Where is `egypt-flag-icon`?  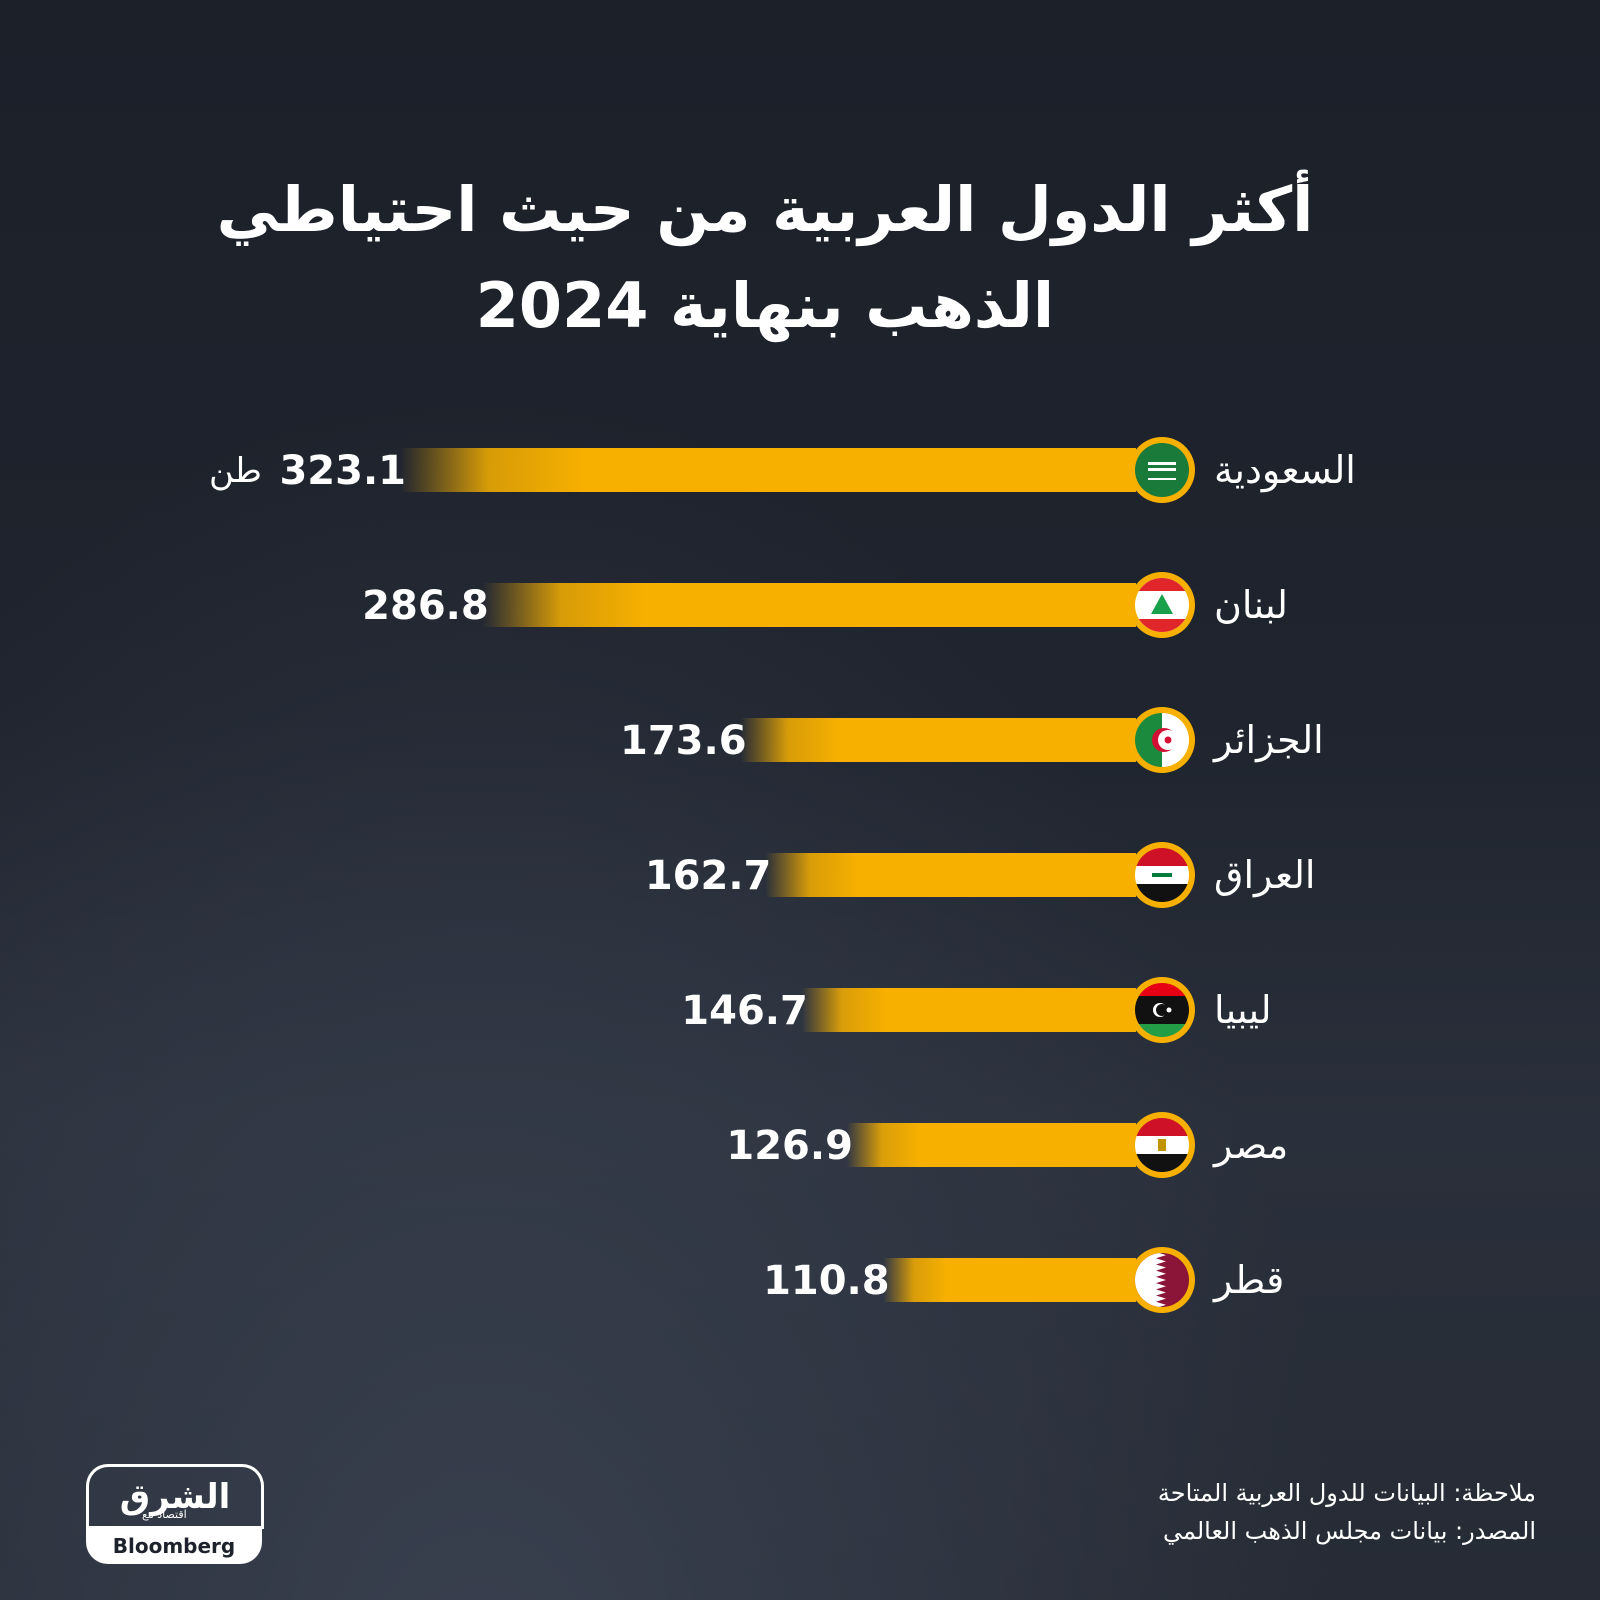 egypt-flag-icon is located at coordinates (1162, 1145).